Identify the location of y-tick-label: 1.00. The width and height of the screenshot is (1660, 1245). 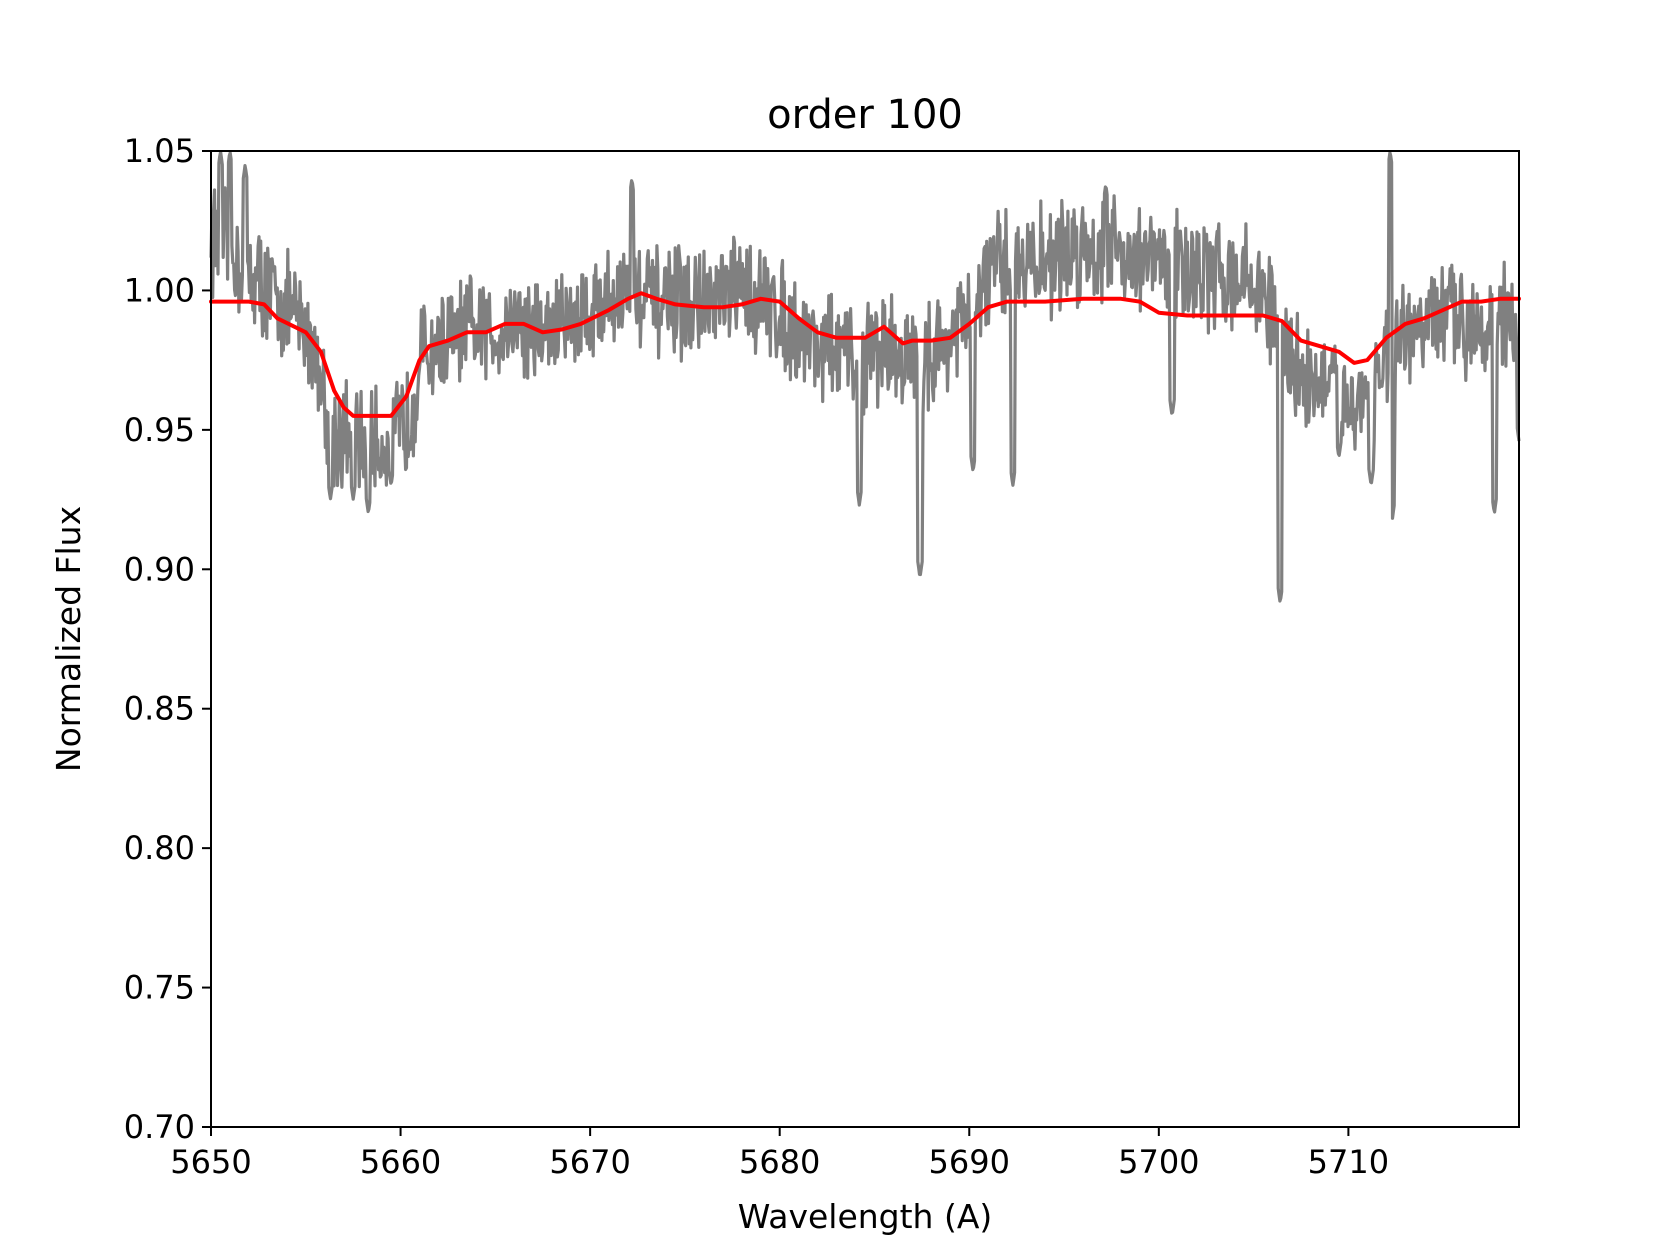
(159, 290).